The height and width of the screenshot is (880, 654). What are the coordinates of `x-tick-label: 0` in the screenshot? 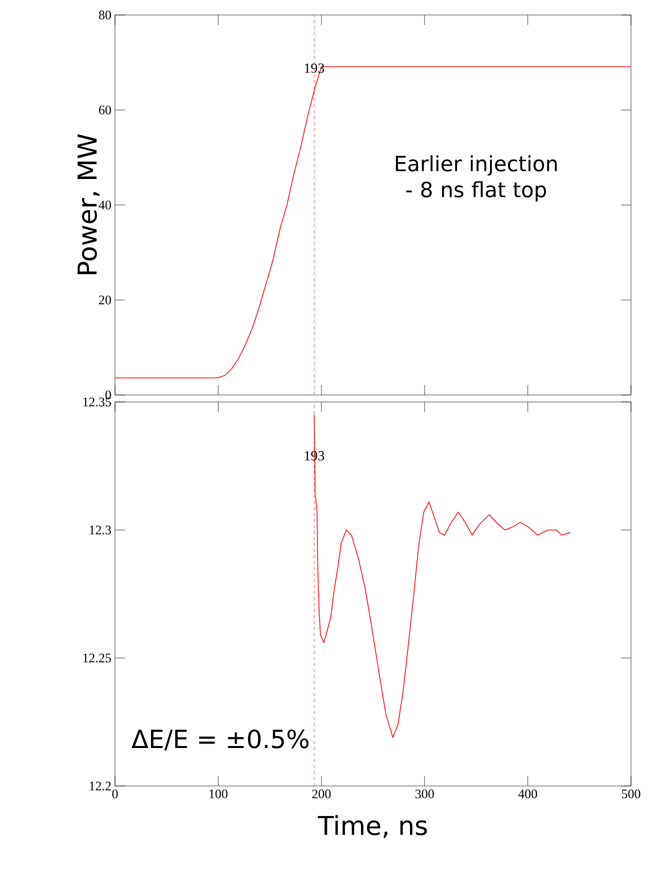 It's located at (115, 794).